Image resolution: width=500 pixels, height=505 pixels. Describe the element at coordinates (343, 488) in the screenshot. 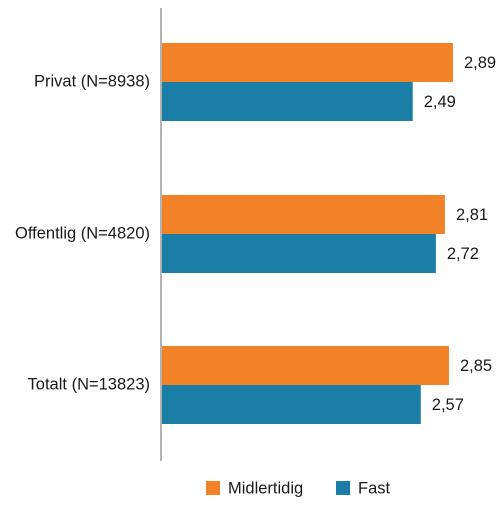

I see `legend-swatch-fast` at that location.